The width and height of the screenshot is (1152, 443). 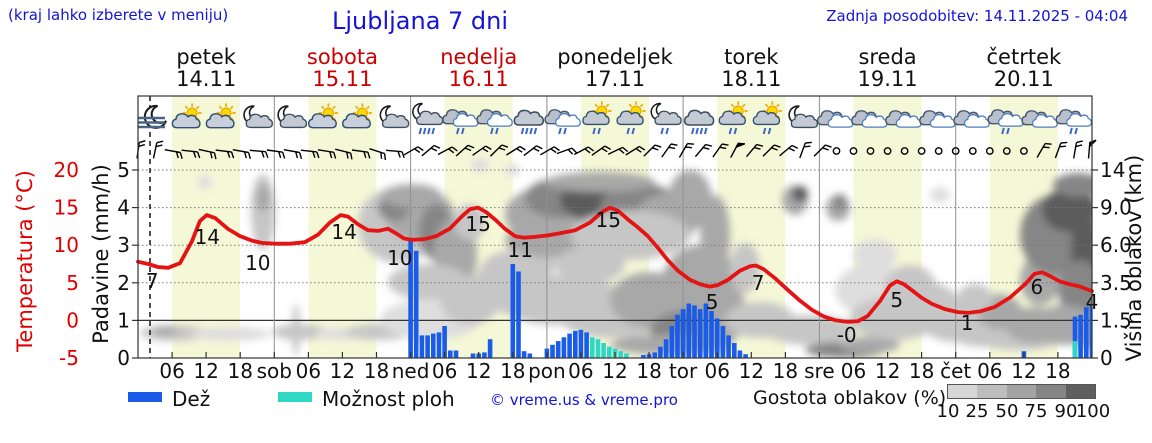 What do you see at coordinates (597, 118) in the screenshot?
I see `weather-icon-drizzle-sun` at bounding box center [597, 118].